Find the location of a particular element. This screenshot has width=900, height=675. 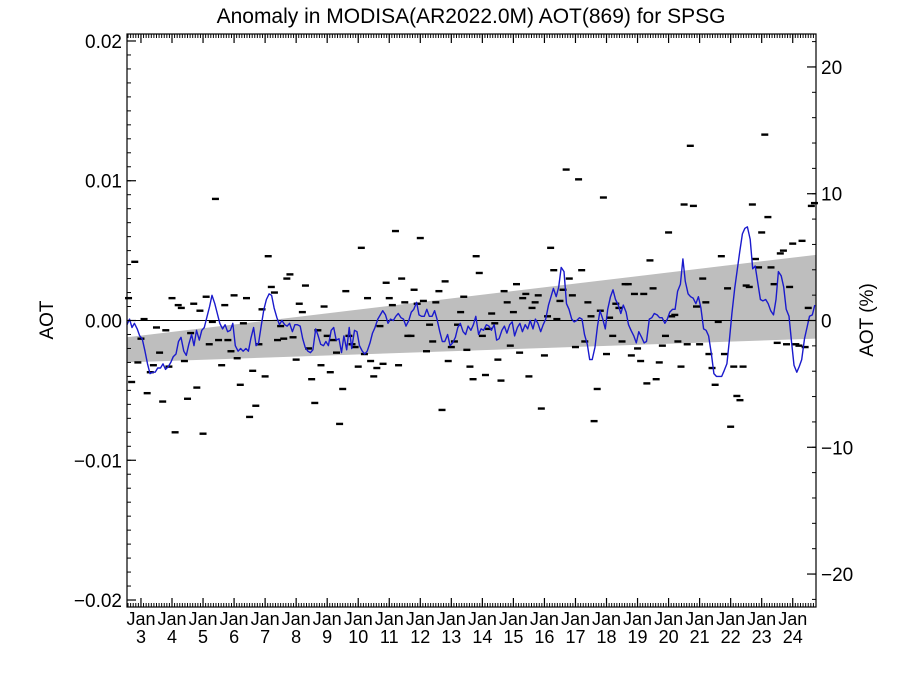

y-tick-label-right: 10 is located at coordinates (831, 195).